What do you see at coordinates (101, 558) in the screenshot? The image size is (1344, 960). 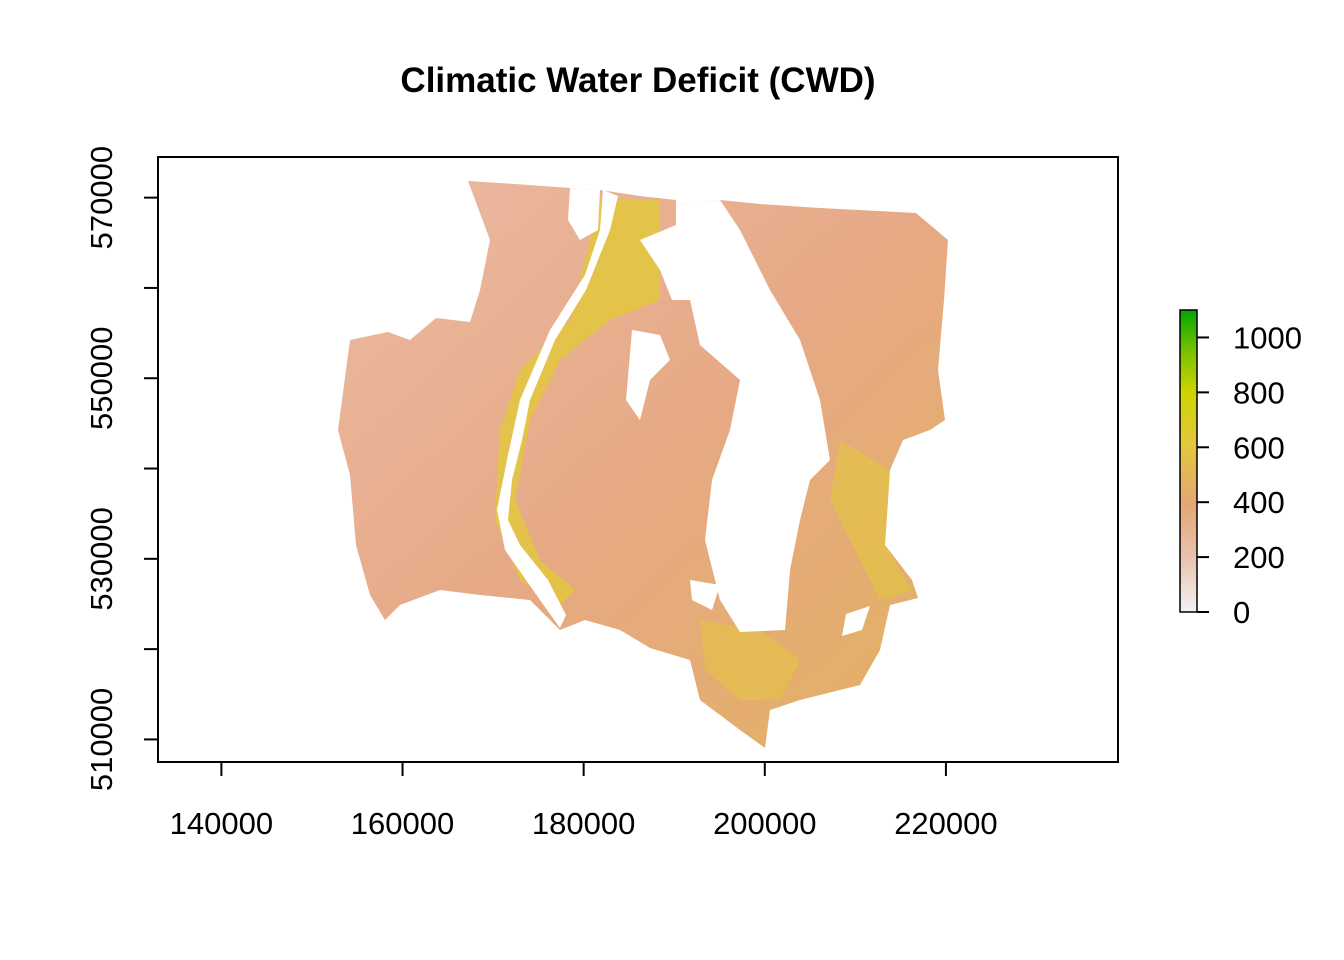 I see `y-tick-label: 530000` at bounding box center [101, 558].